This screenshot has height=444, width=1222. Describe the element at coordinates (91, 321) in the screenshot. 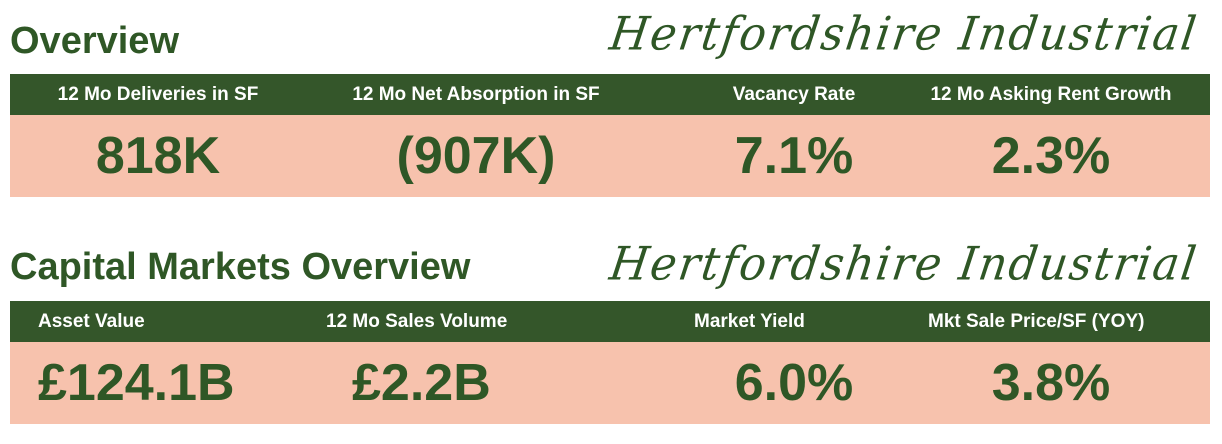

I see `metric-label-asset-value: Asset Value` at that location.